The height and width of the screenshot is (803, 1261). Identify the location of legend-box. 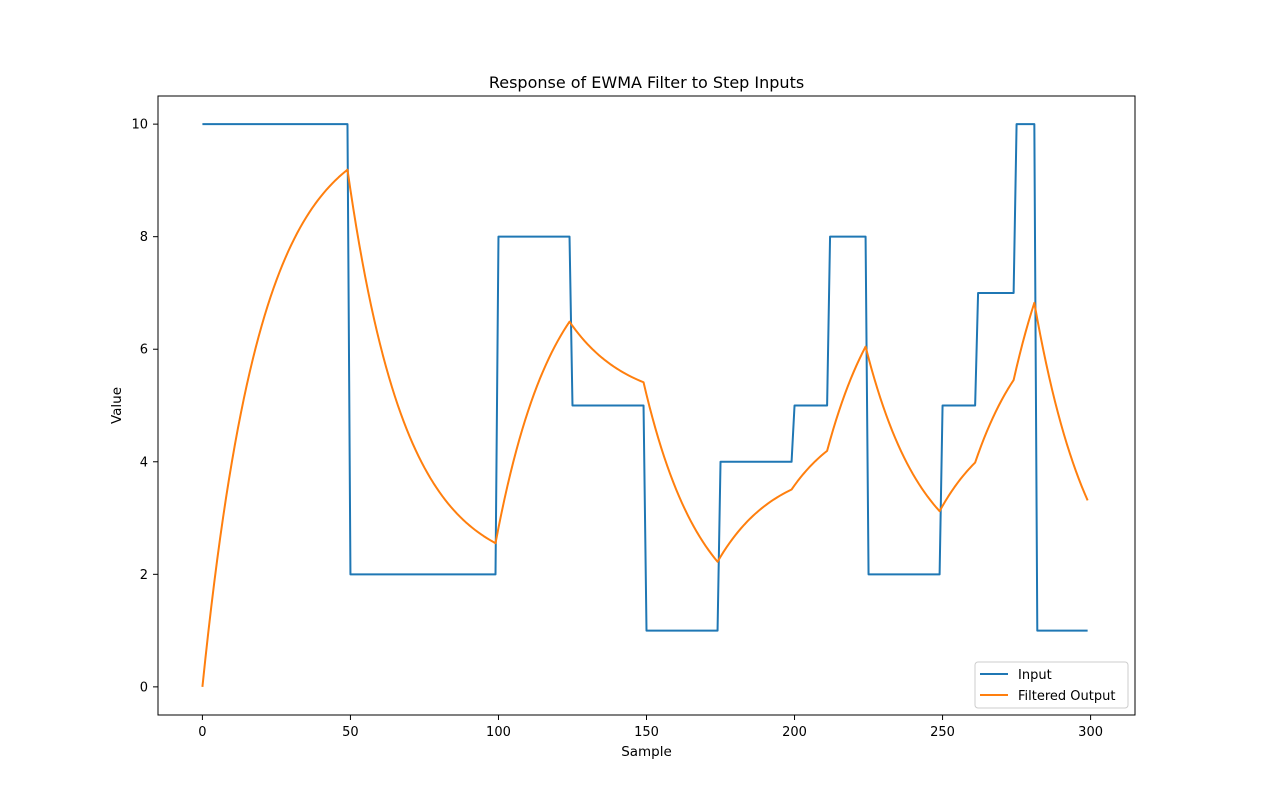
(1051, 685).